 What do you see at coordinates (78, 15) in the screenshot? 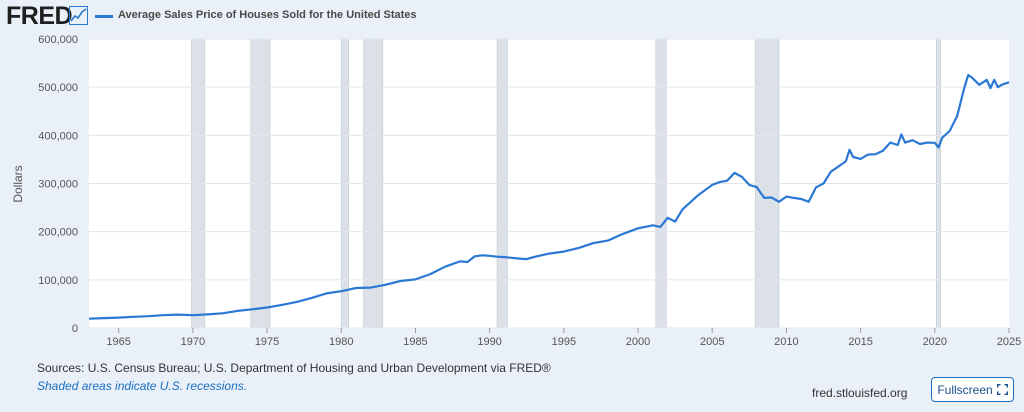
I see `line-chart-icon` at bounding box center [78, 15].